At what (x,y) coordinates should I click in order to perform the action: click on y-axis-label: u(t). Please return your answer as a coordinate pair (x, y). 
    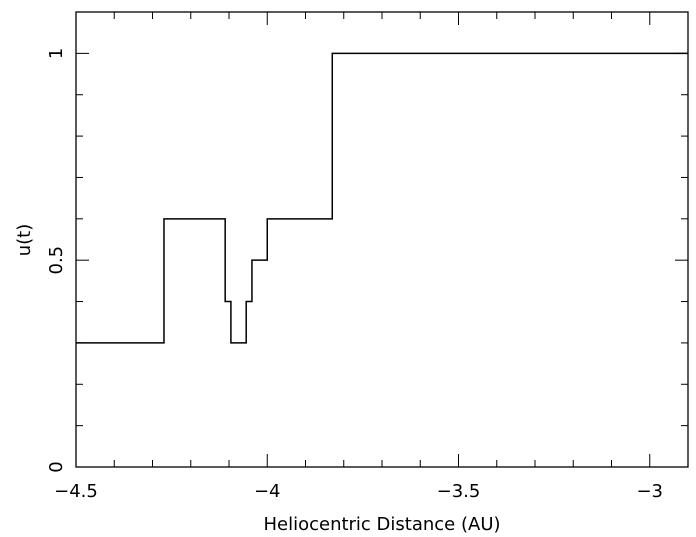
    Looking at the image, I should click on (24, 240).